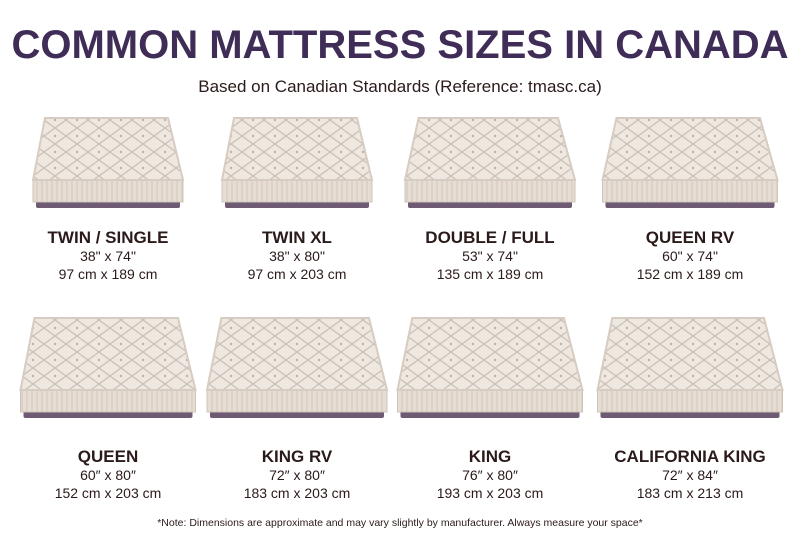  Describe the element at coordinates (690, 274) in the screenshot. I see `size-metric: 152 cm x 189 cm` at that location.